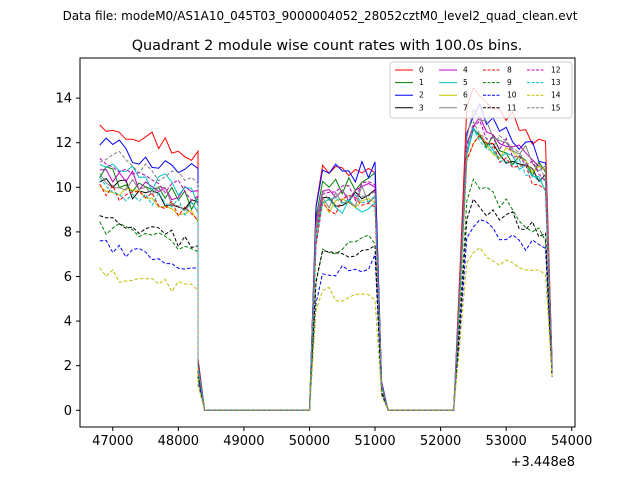 The height and width of the screenshot is (480, 640). What do you see at coordinates (63, 188) in the screenshot?
I see `y-tick-label: 10` at bounding box center [63, 188].